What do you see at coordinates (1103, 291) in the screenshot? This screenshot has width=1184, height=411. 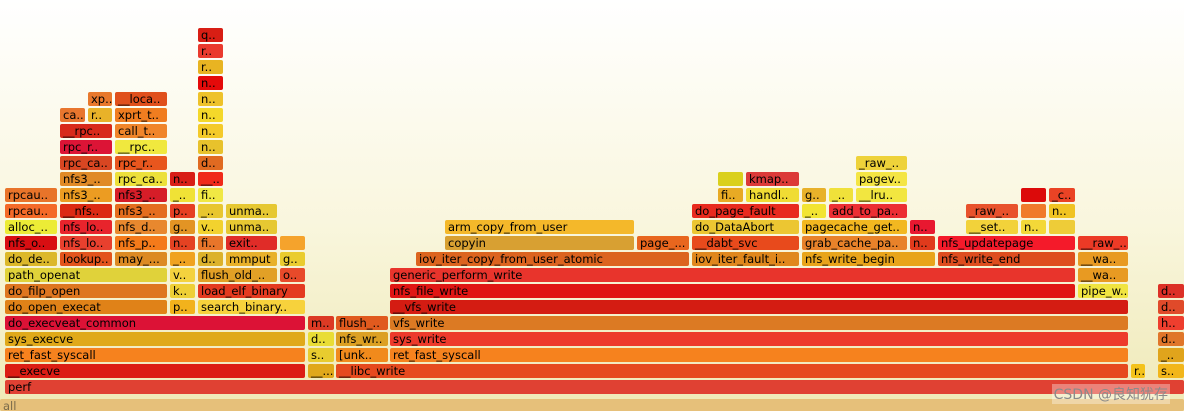 I see `flame-frame: pipe_w..` at bounding box center [1103, 291].